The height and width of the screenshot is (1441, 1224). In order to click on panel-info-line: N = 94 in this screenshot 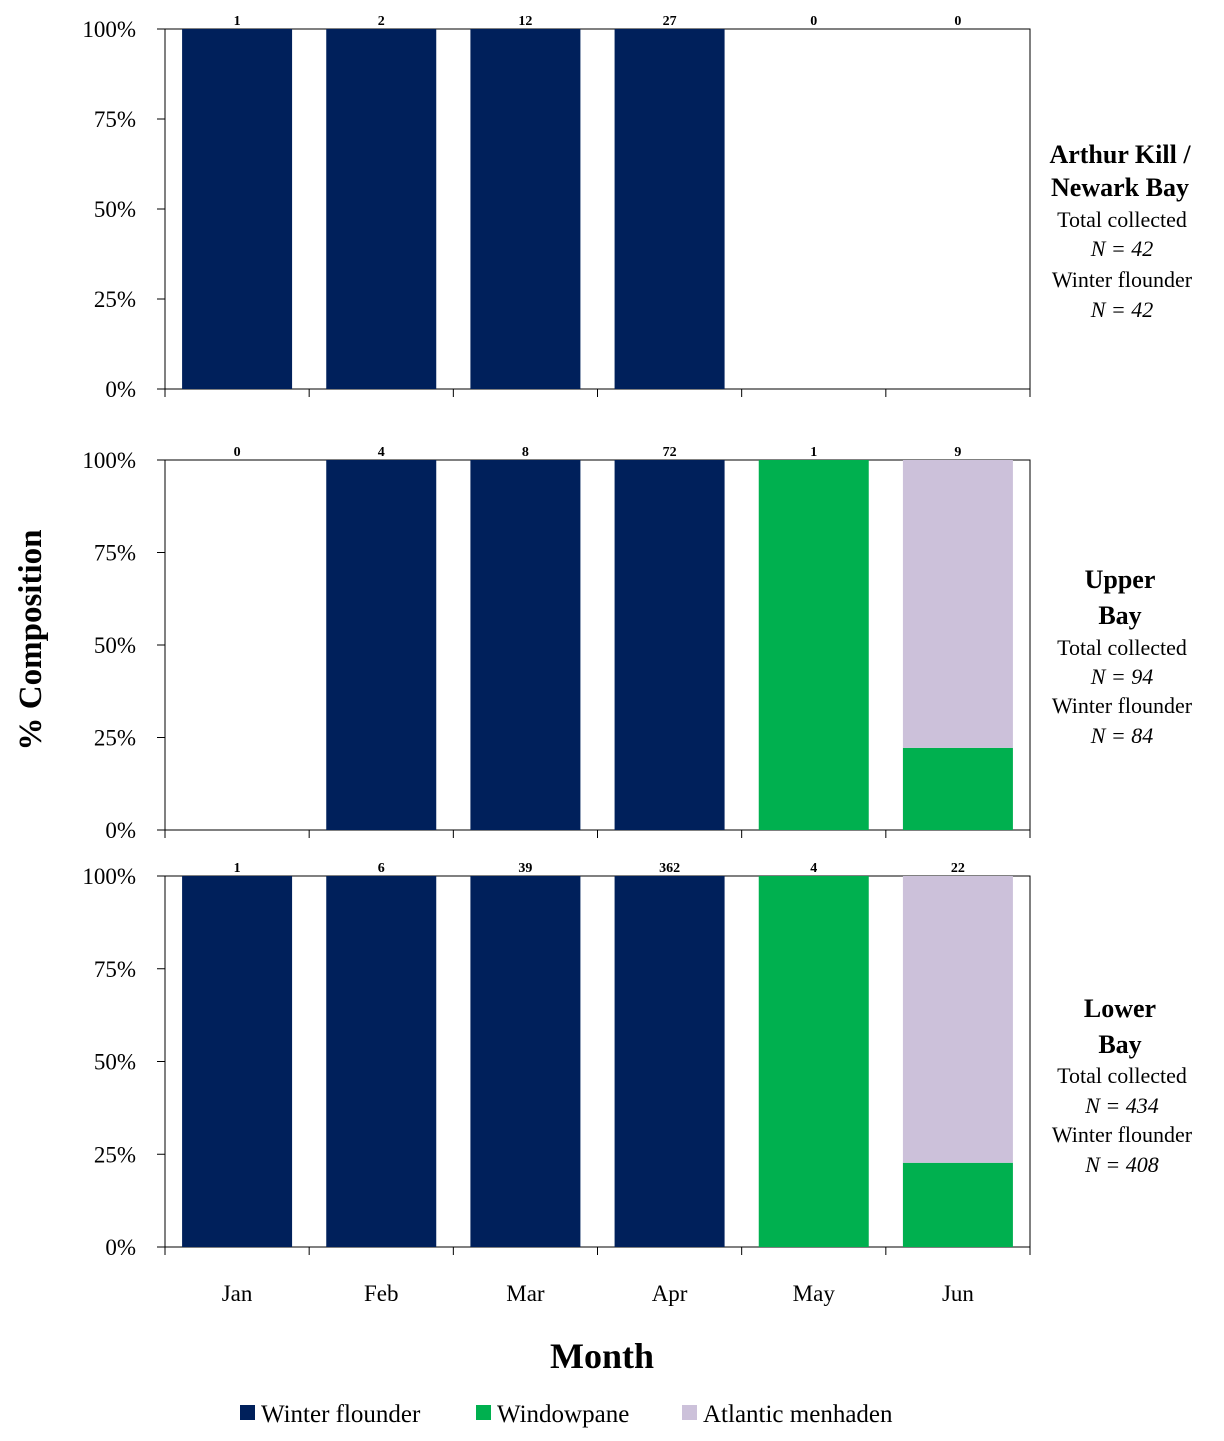, I will do `click(1122, 676)`.